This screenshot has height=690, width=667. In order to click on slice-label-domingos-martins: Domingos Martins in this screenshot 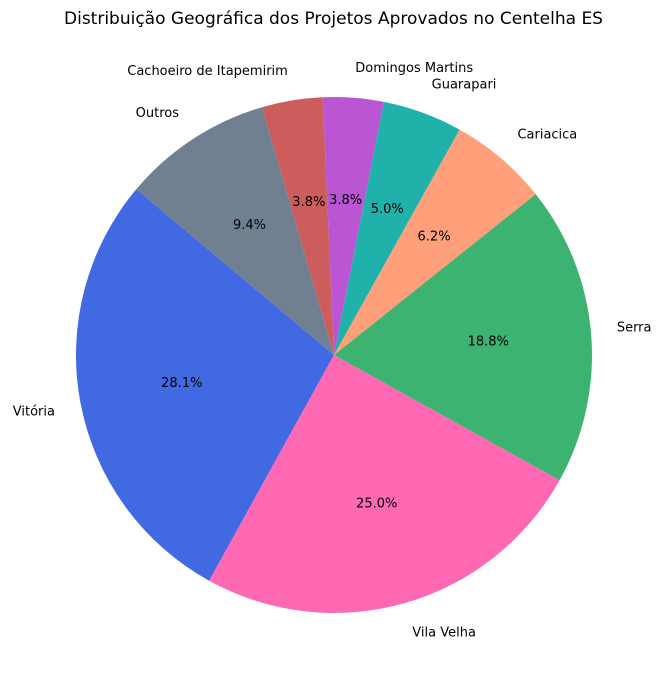, I will do `click(414, 68)`.